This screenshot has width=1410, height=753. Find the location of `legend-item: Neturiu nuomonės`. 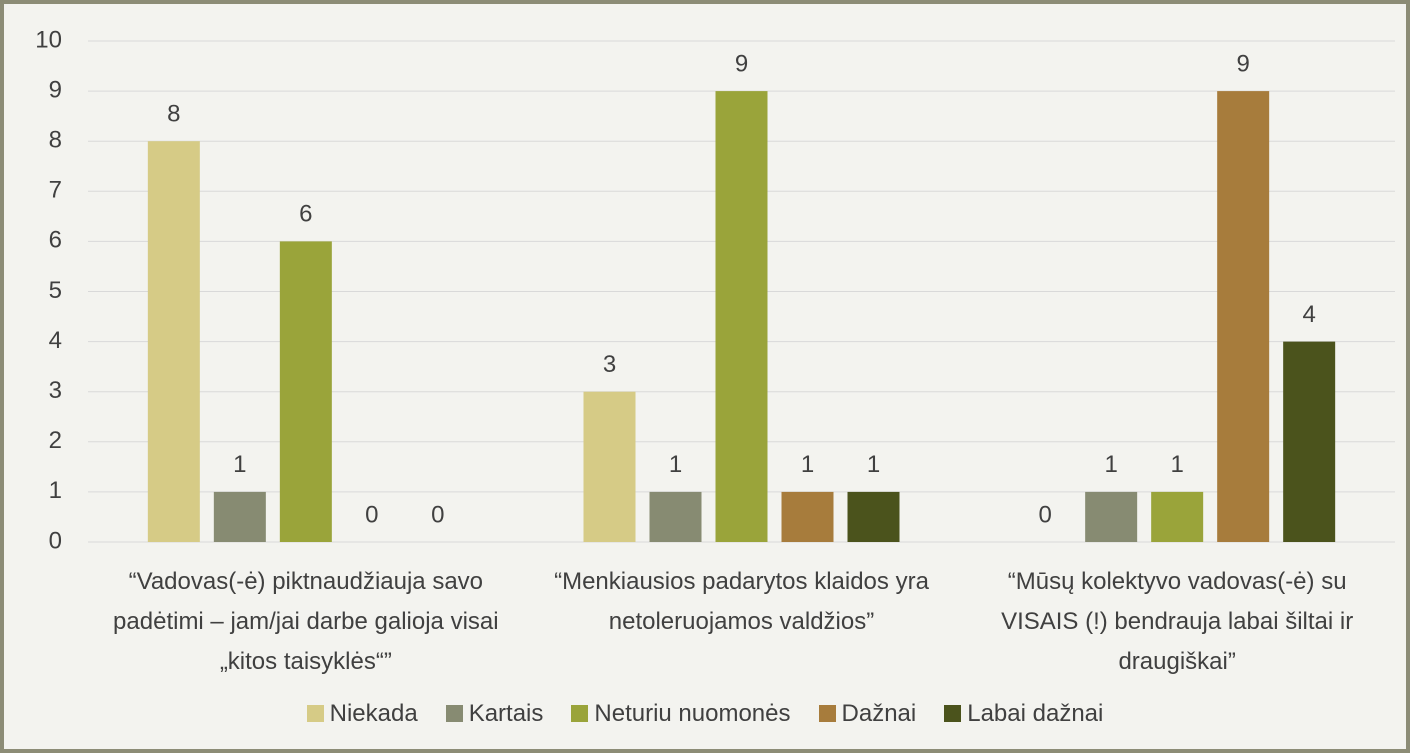

legend-item: Neturiu nuomonės is located at coordinates (681, 714).